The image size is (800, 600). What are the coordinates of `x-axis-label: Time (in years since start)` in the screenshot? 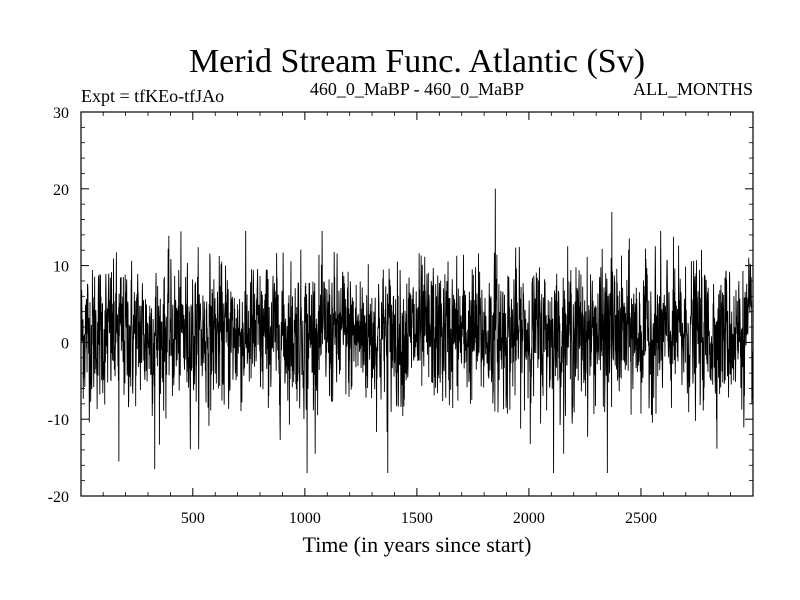 It's located at (417, 544).